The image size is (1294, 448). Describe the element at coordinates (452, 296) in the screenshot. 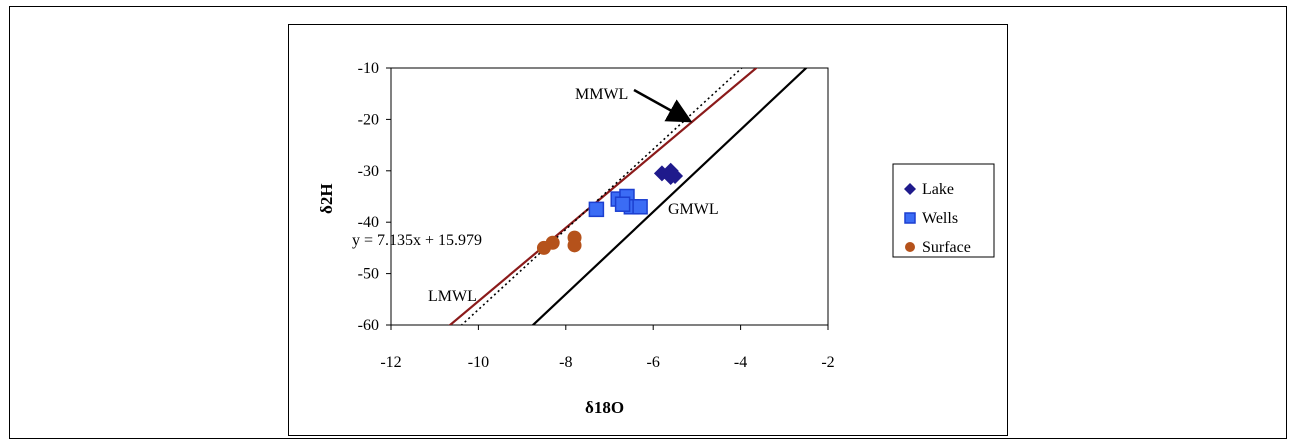

I see `lmwl-label: LMWL` at that location.